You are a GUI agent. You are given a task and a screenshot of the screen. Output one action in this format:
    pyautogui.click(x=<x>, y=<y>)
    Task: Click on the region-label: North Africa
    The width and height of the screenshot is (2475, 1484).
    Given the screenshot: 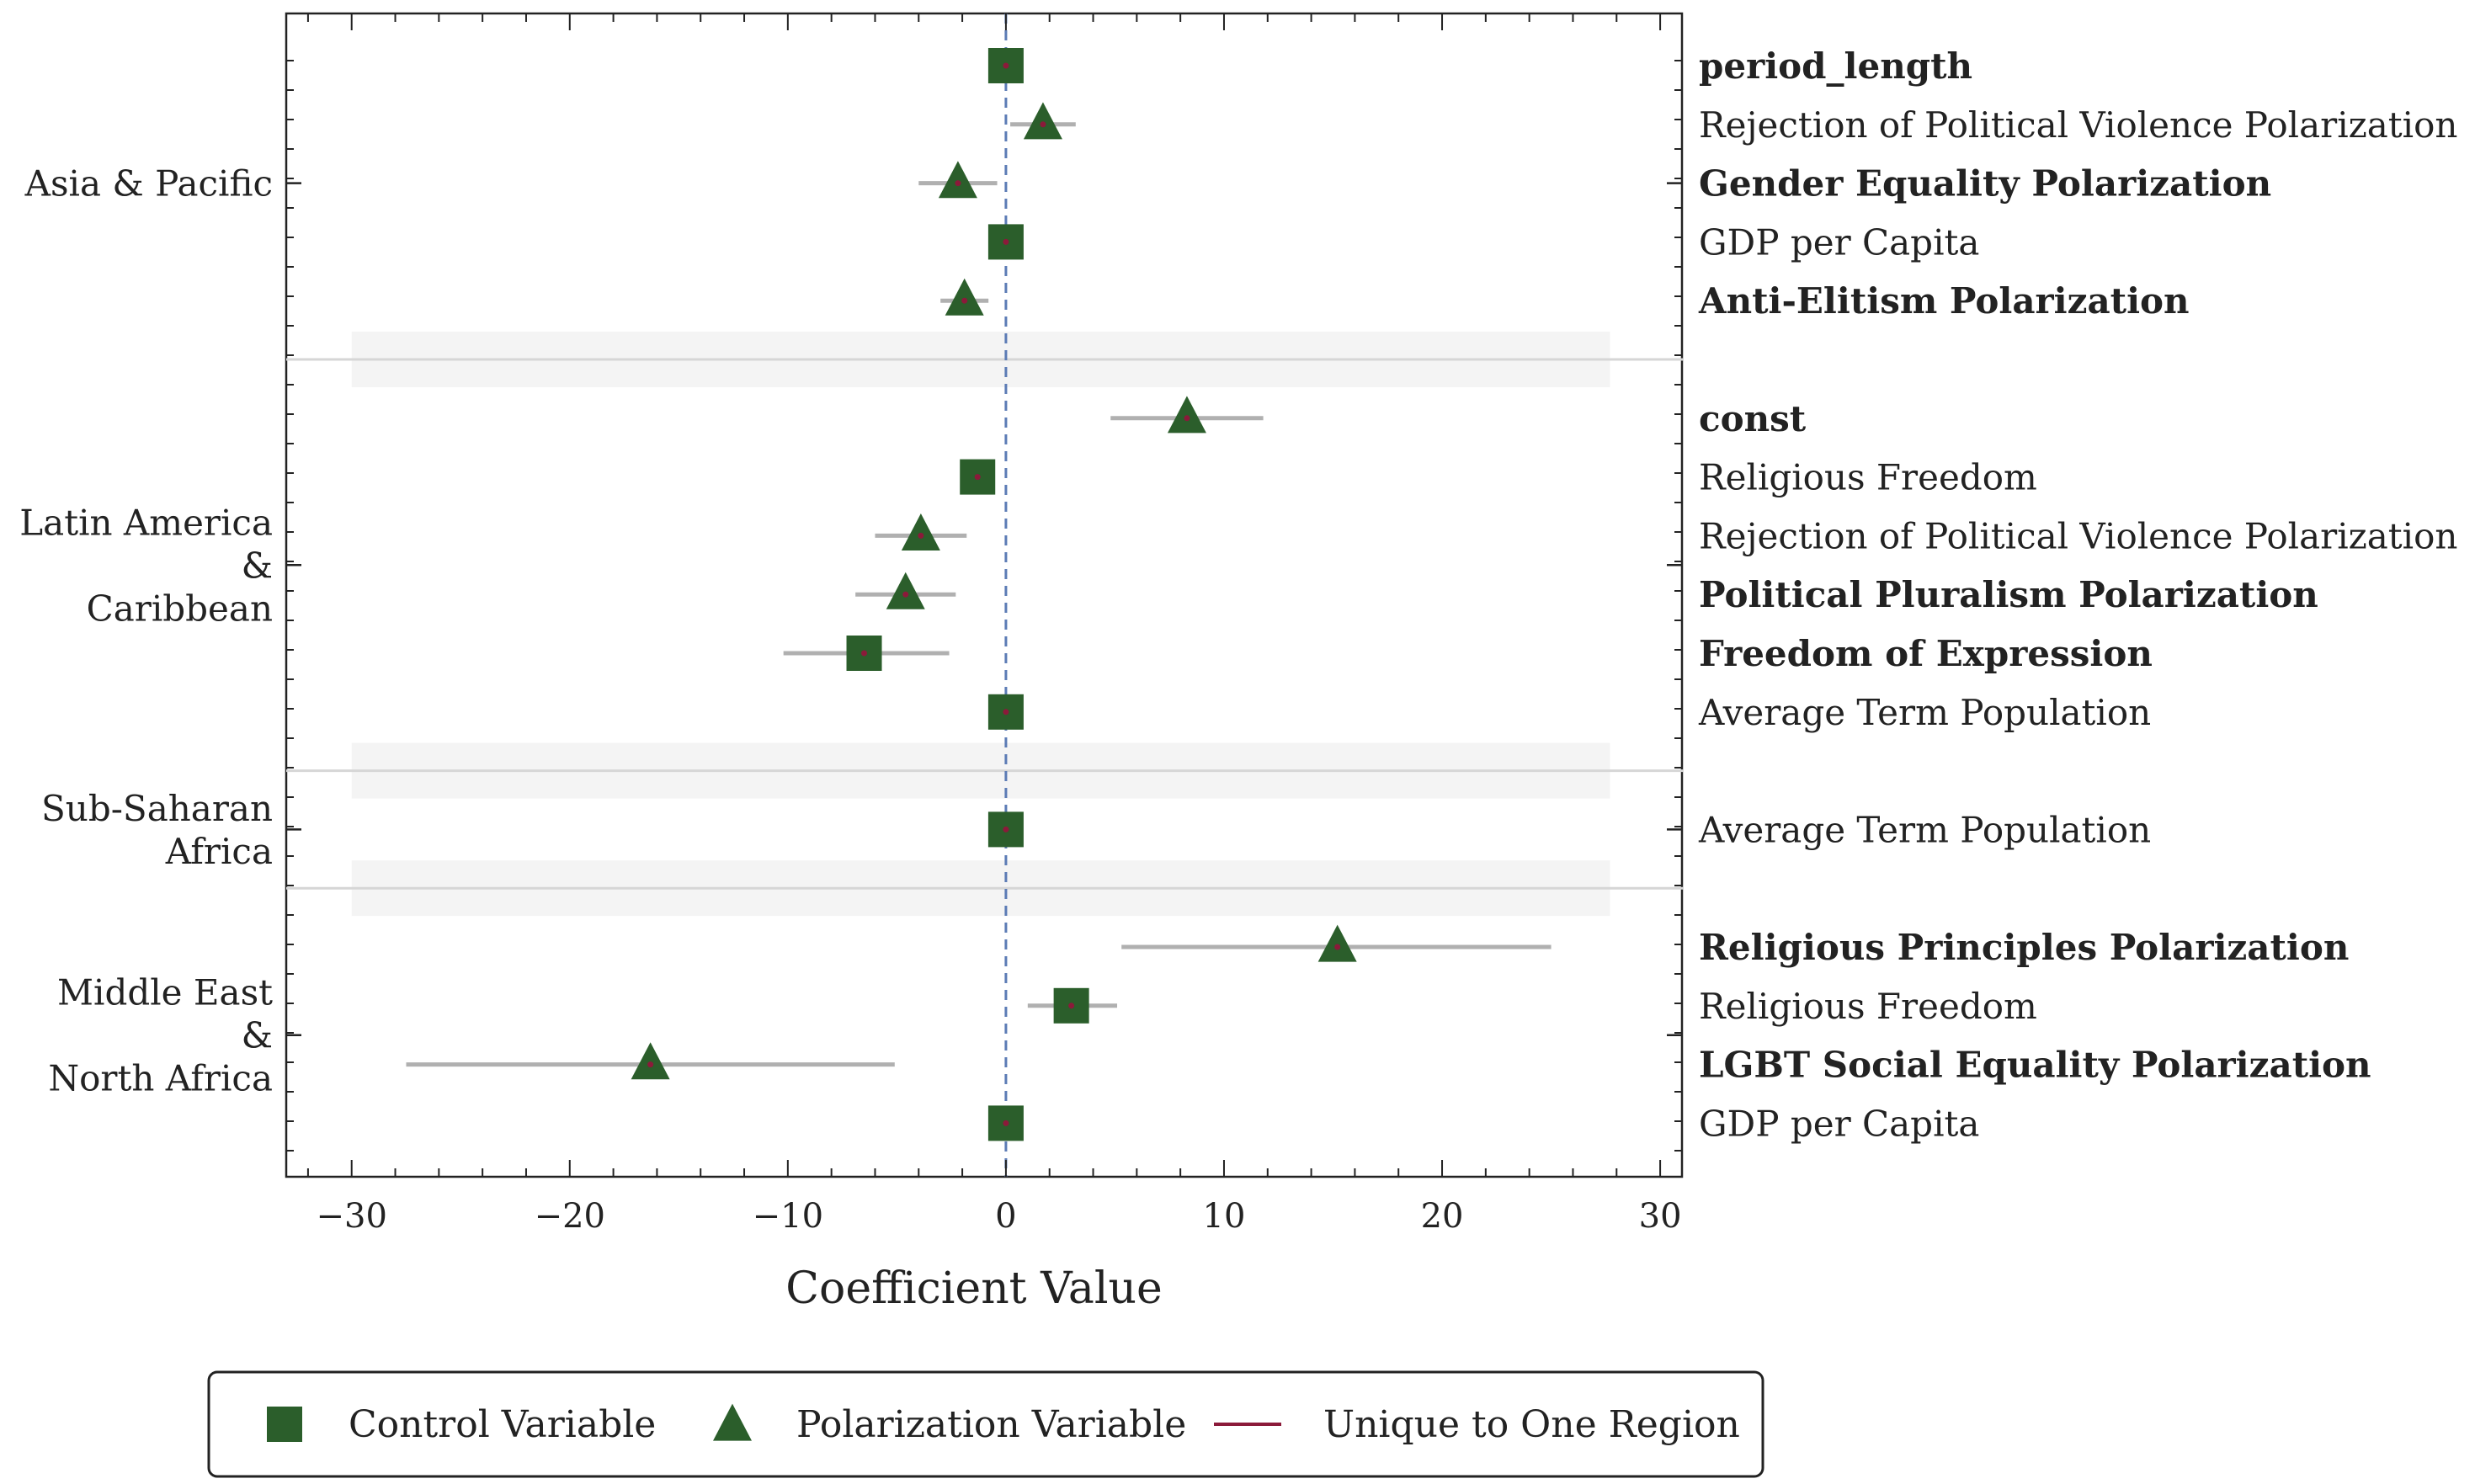 What is the action you would take?
    pyautogui.click(x=161, y=1078)
    